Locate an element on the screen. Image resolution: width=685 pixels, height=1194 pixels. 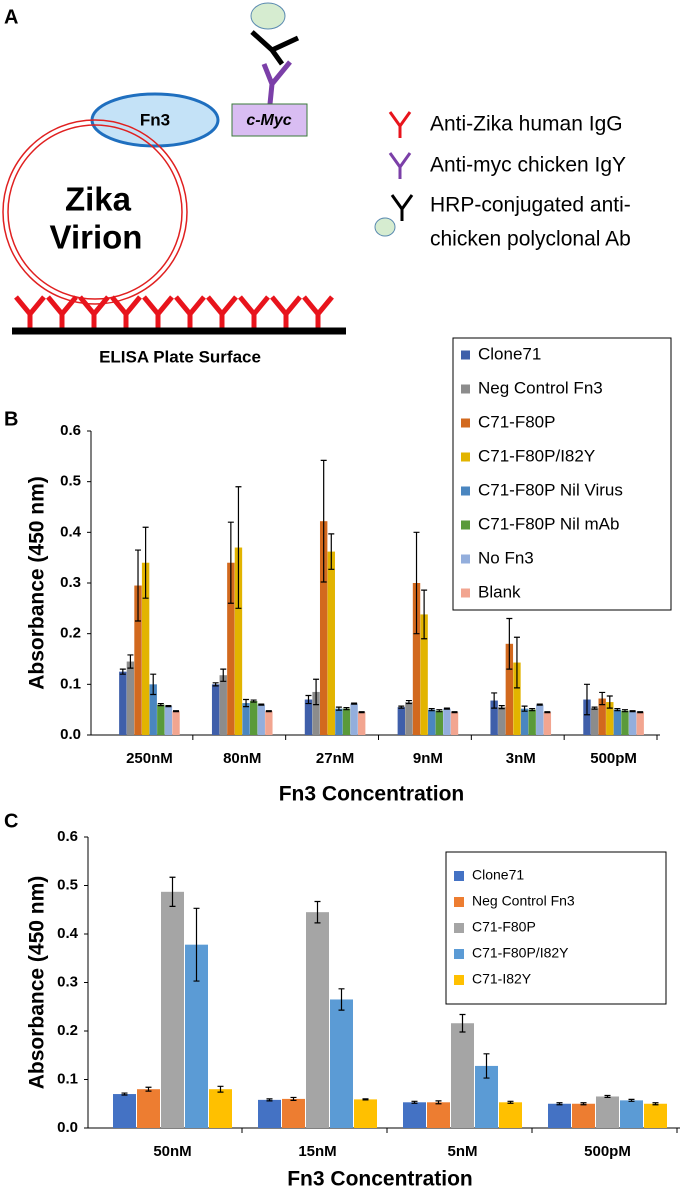
panel-label: C is located at coordinates (11, 821).